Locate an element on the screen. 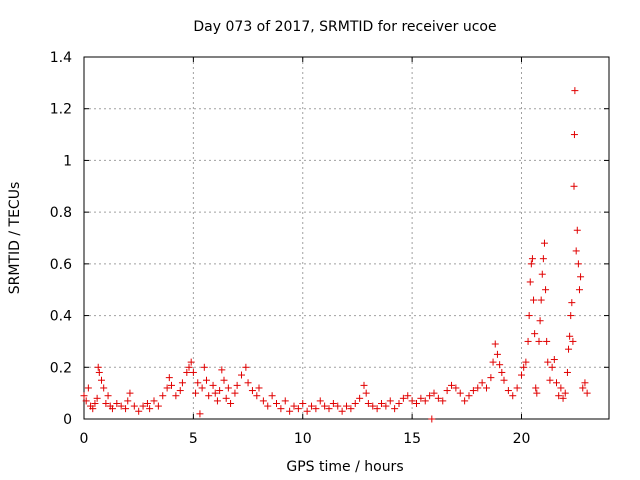  x-tick-label: 15 is located at coordinates (412, 439).